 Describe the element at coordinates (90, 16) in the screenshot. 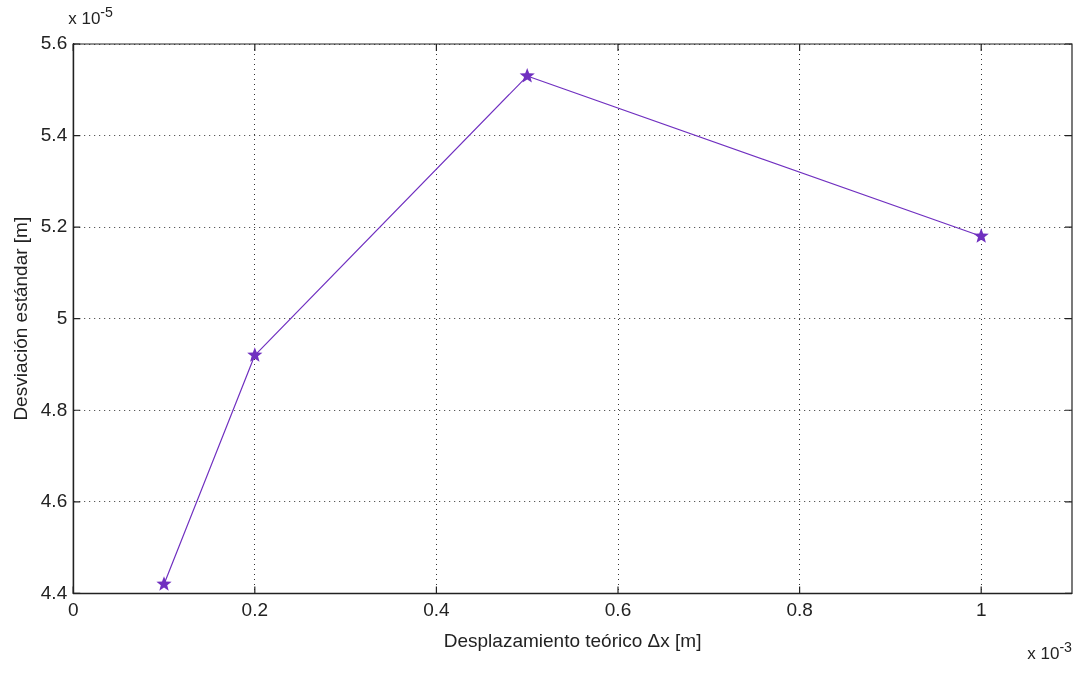

I see `text: x 10$^{-5}$` at that location.